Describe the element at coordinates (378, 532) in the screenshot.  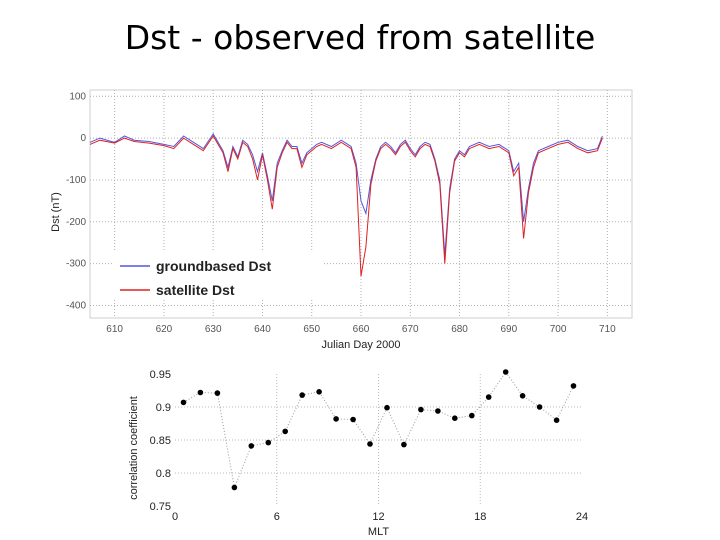
I see `bottom-x-axis-label: MLT` at that location.